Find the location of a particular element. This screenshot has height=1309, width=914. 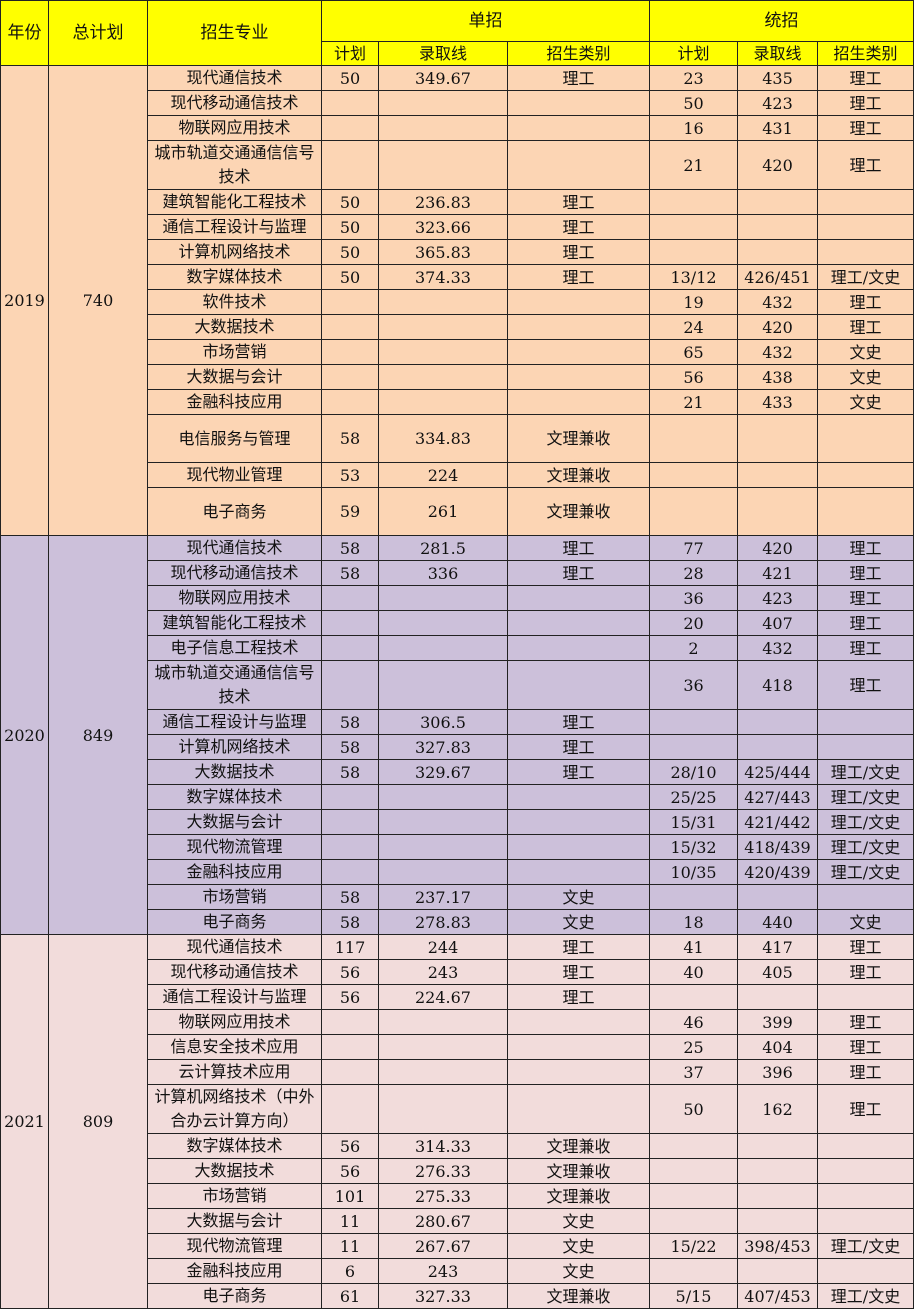

unified-score-cell: 418 is located at coordinates (777, 685).